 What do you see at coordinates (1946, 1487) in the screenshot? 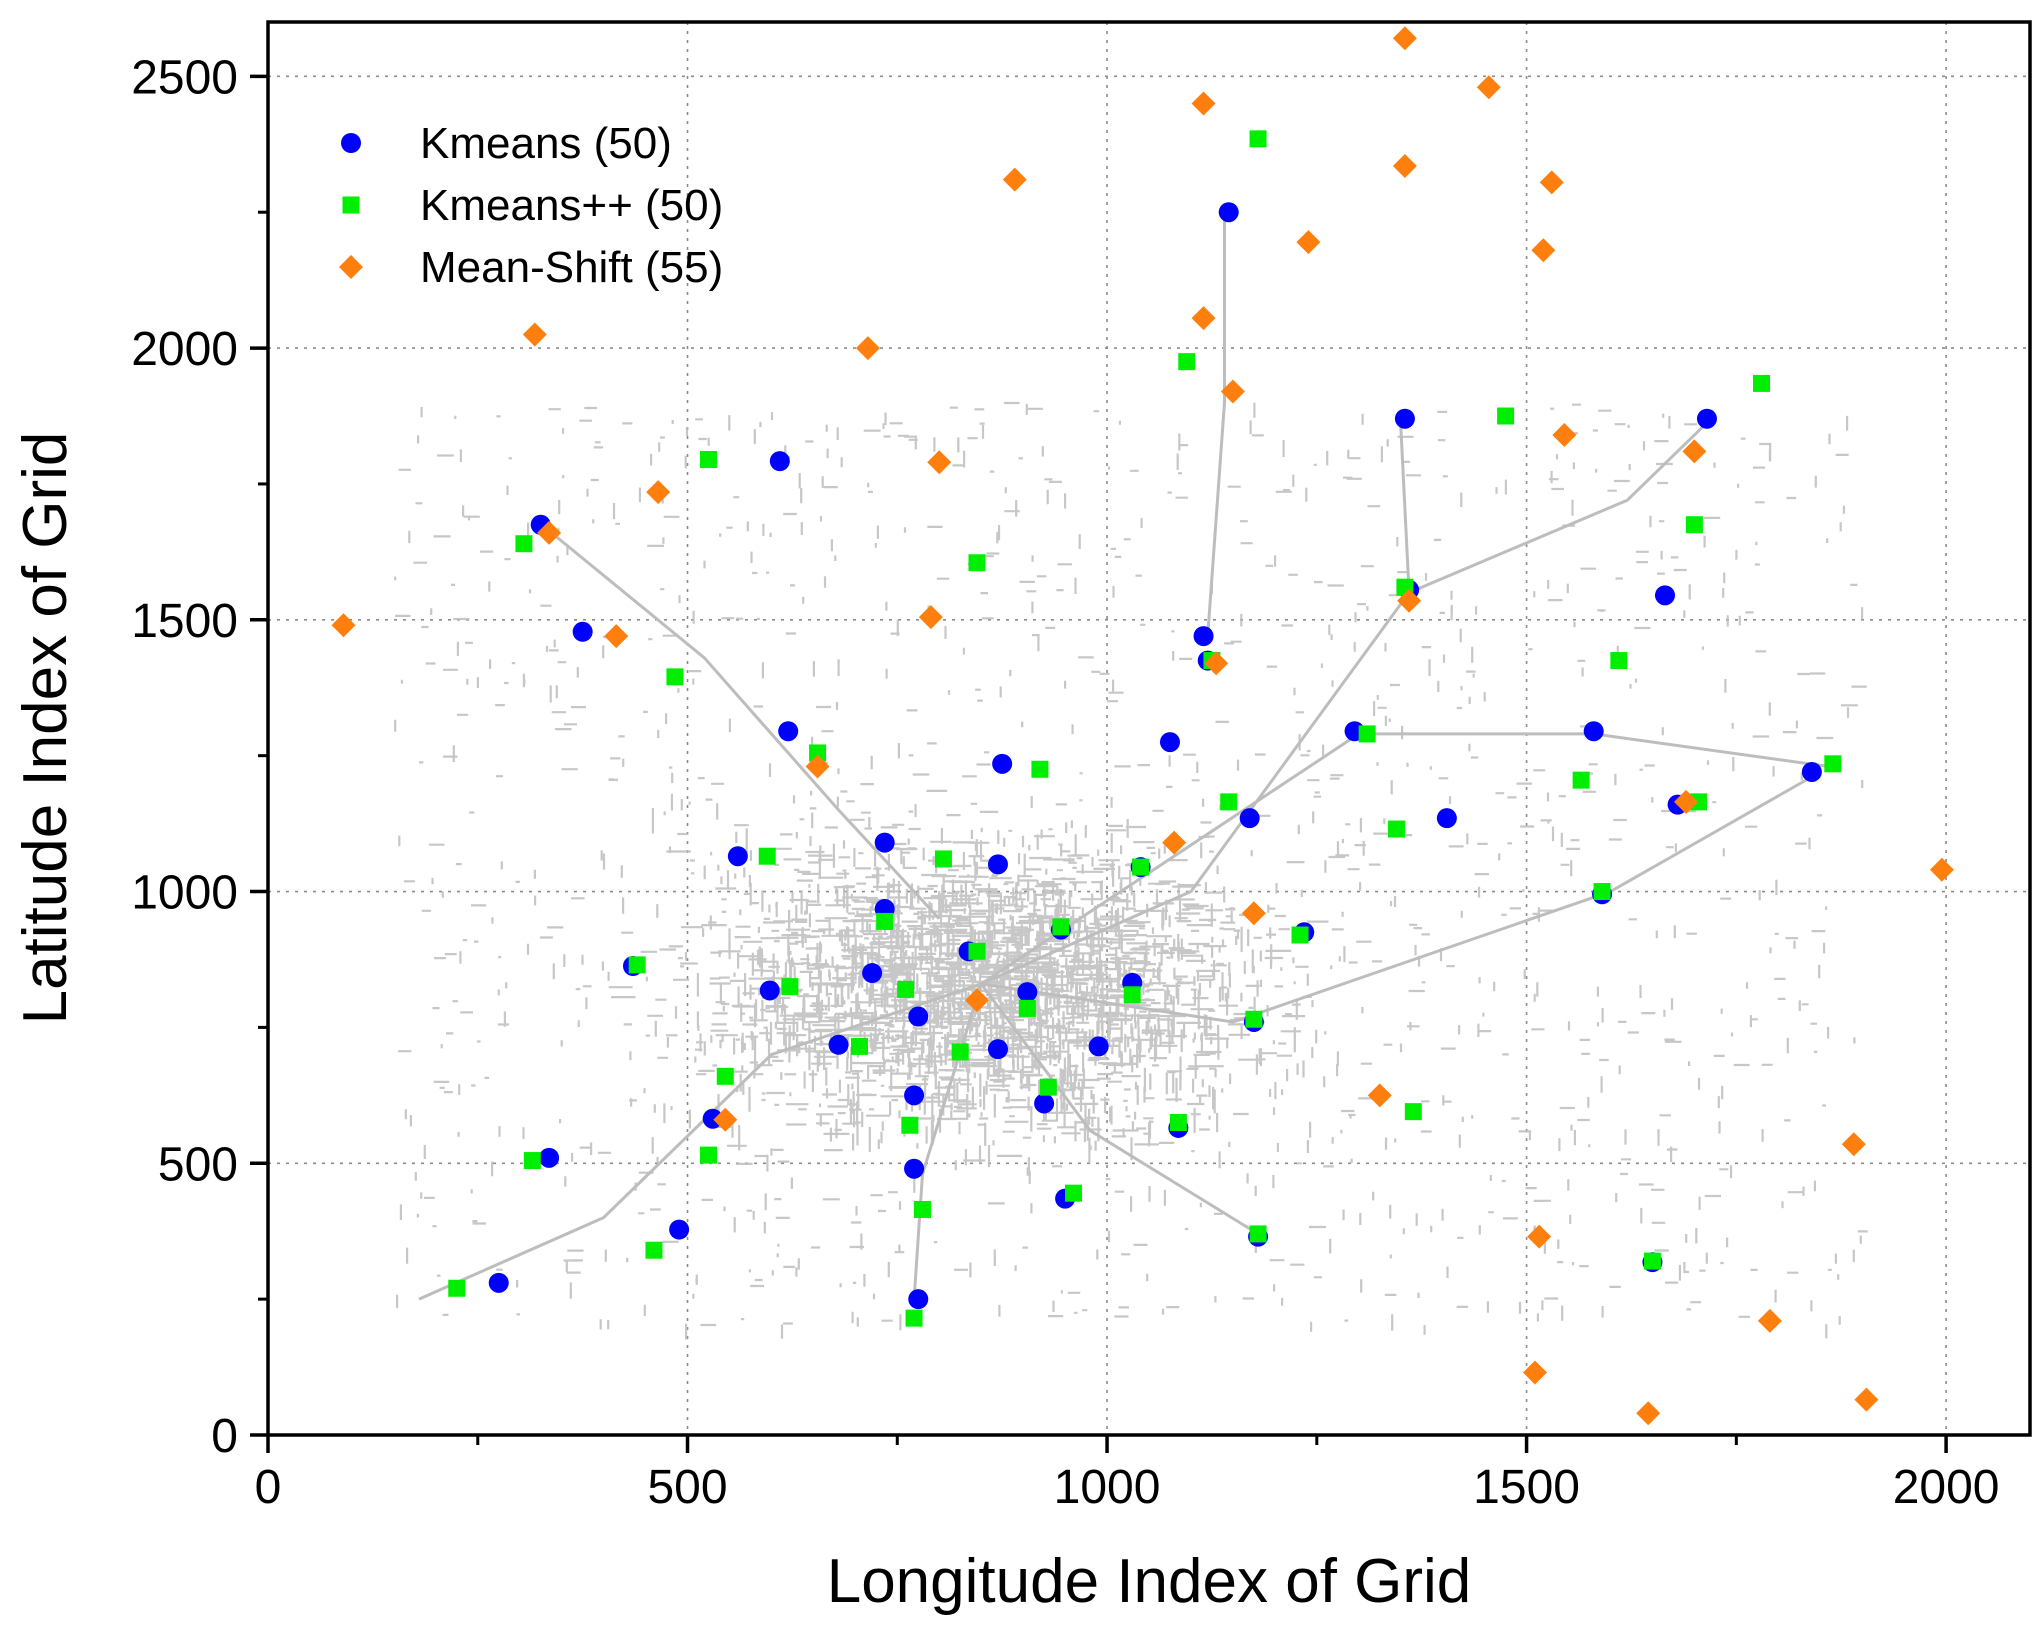
I see `x-tick-label: 2000` at bounding box center [1946, 1487].